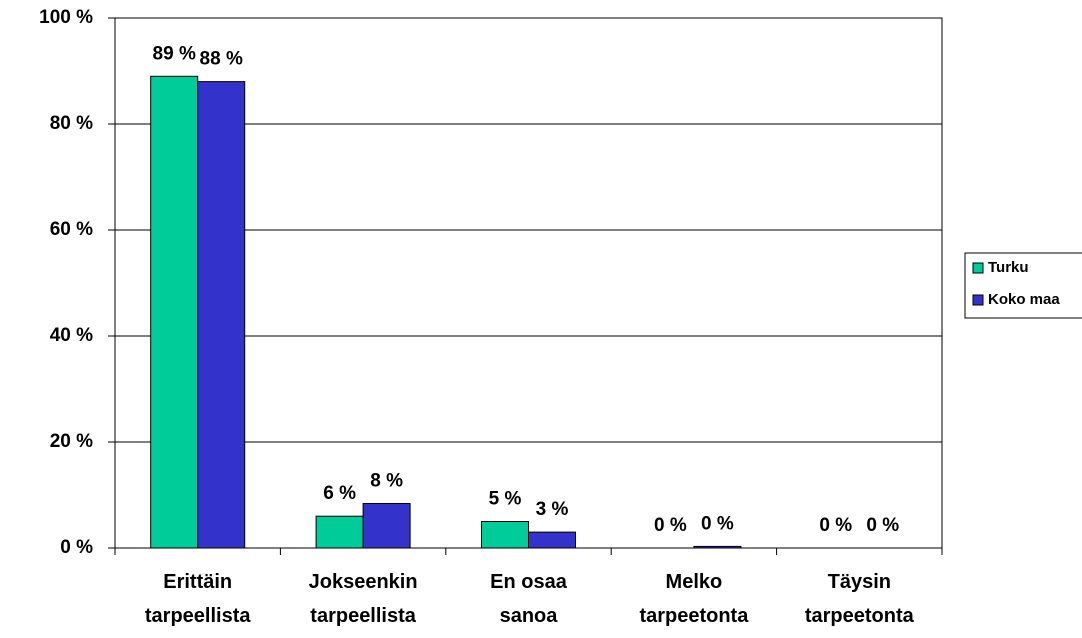 This screenshot has width=1082, height=638. Describe the element at coordinates (221, 59) in the screenshot. I see `value-label: 88 %` at that location.